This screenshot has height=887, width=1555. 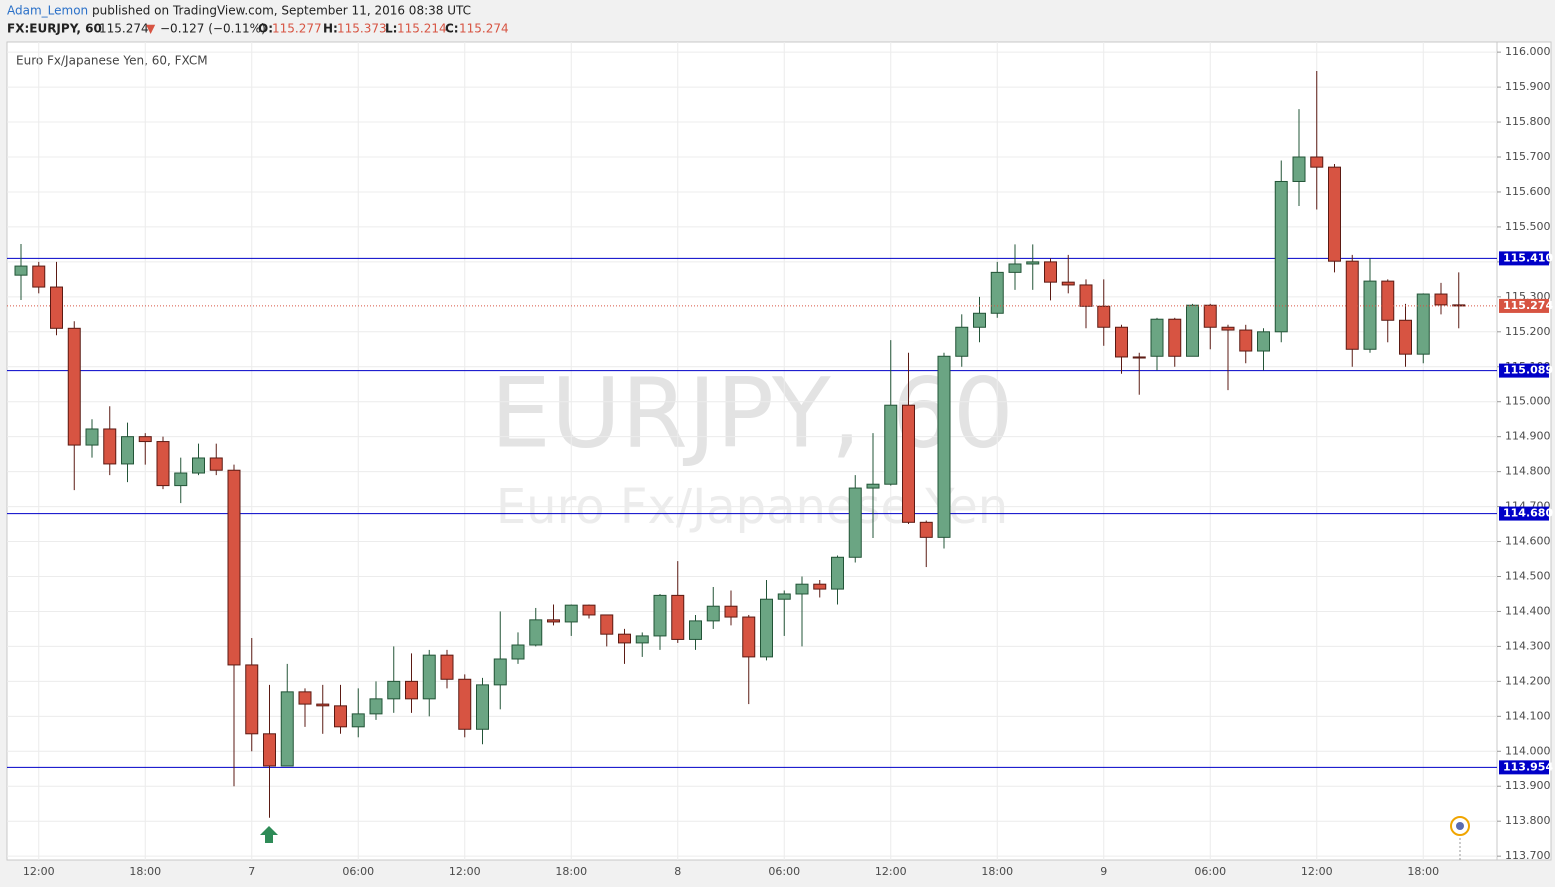 What do you see at coordinates (1528, 750) in the screenshot?
I see `y-tick-label: 114.000` at bounding box center [1528, 750].